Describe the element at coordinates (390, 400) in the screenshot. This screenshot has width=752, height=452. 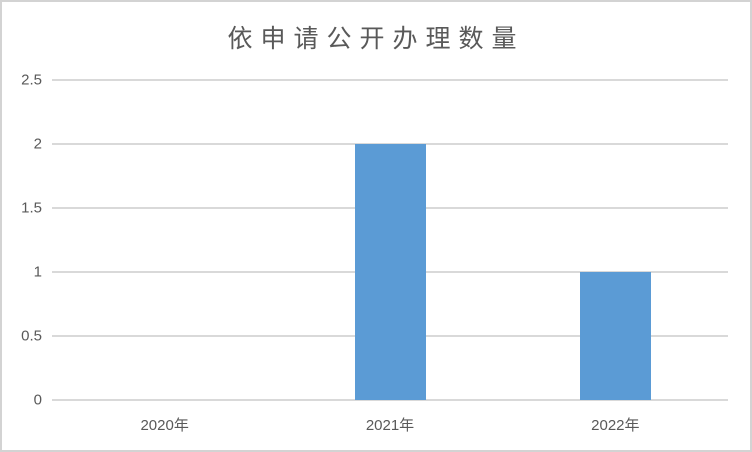
I see `x-axis-line` at that location.